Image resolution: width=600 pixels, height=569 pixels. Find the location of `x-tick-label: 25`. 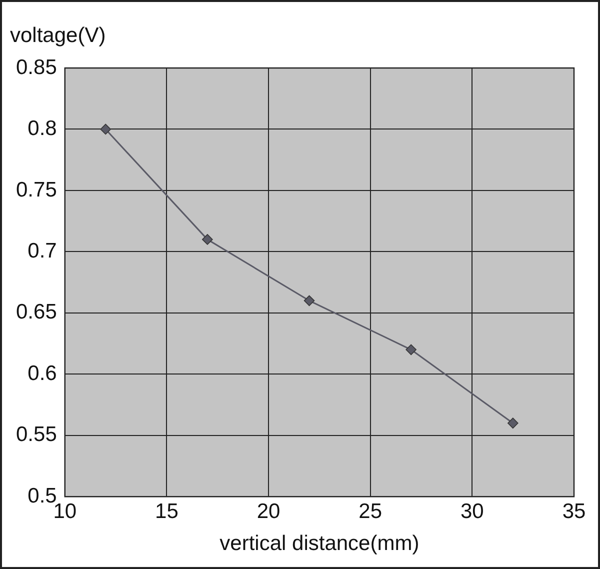

x-tick-label: 25 is located at coordinates (370, 511).